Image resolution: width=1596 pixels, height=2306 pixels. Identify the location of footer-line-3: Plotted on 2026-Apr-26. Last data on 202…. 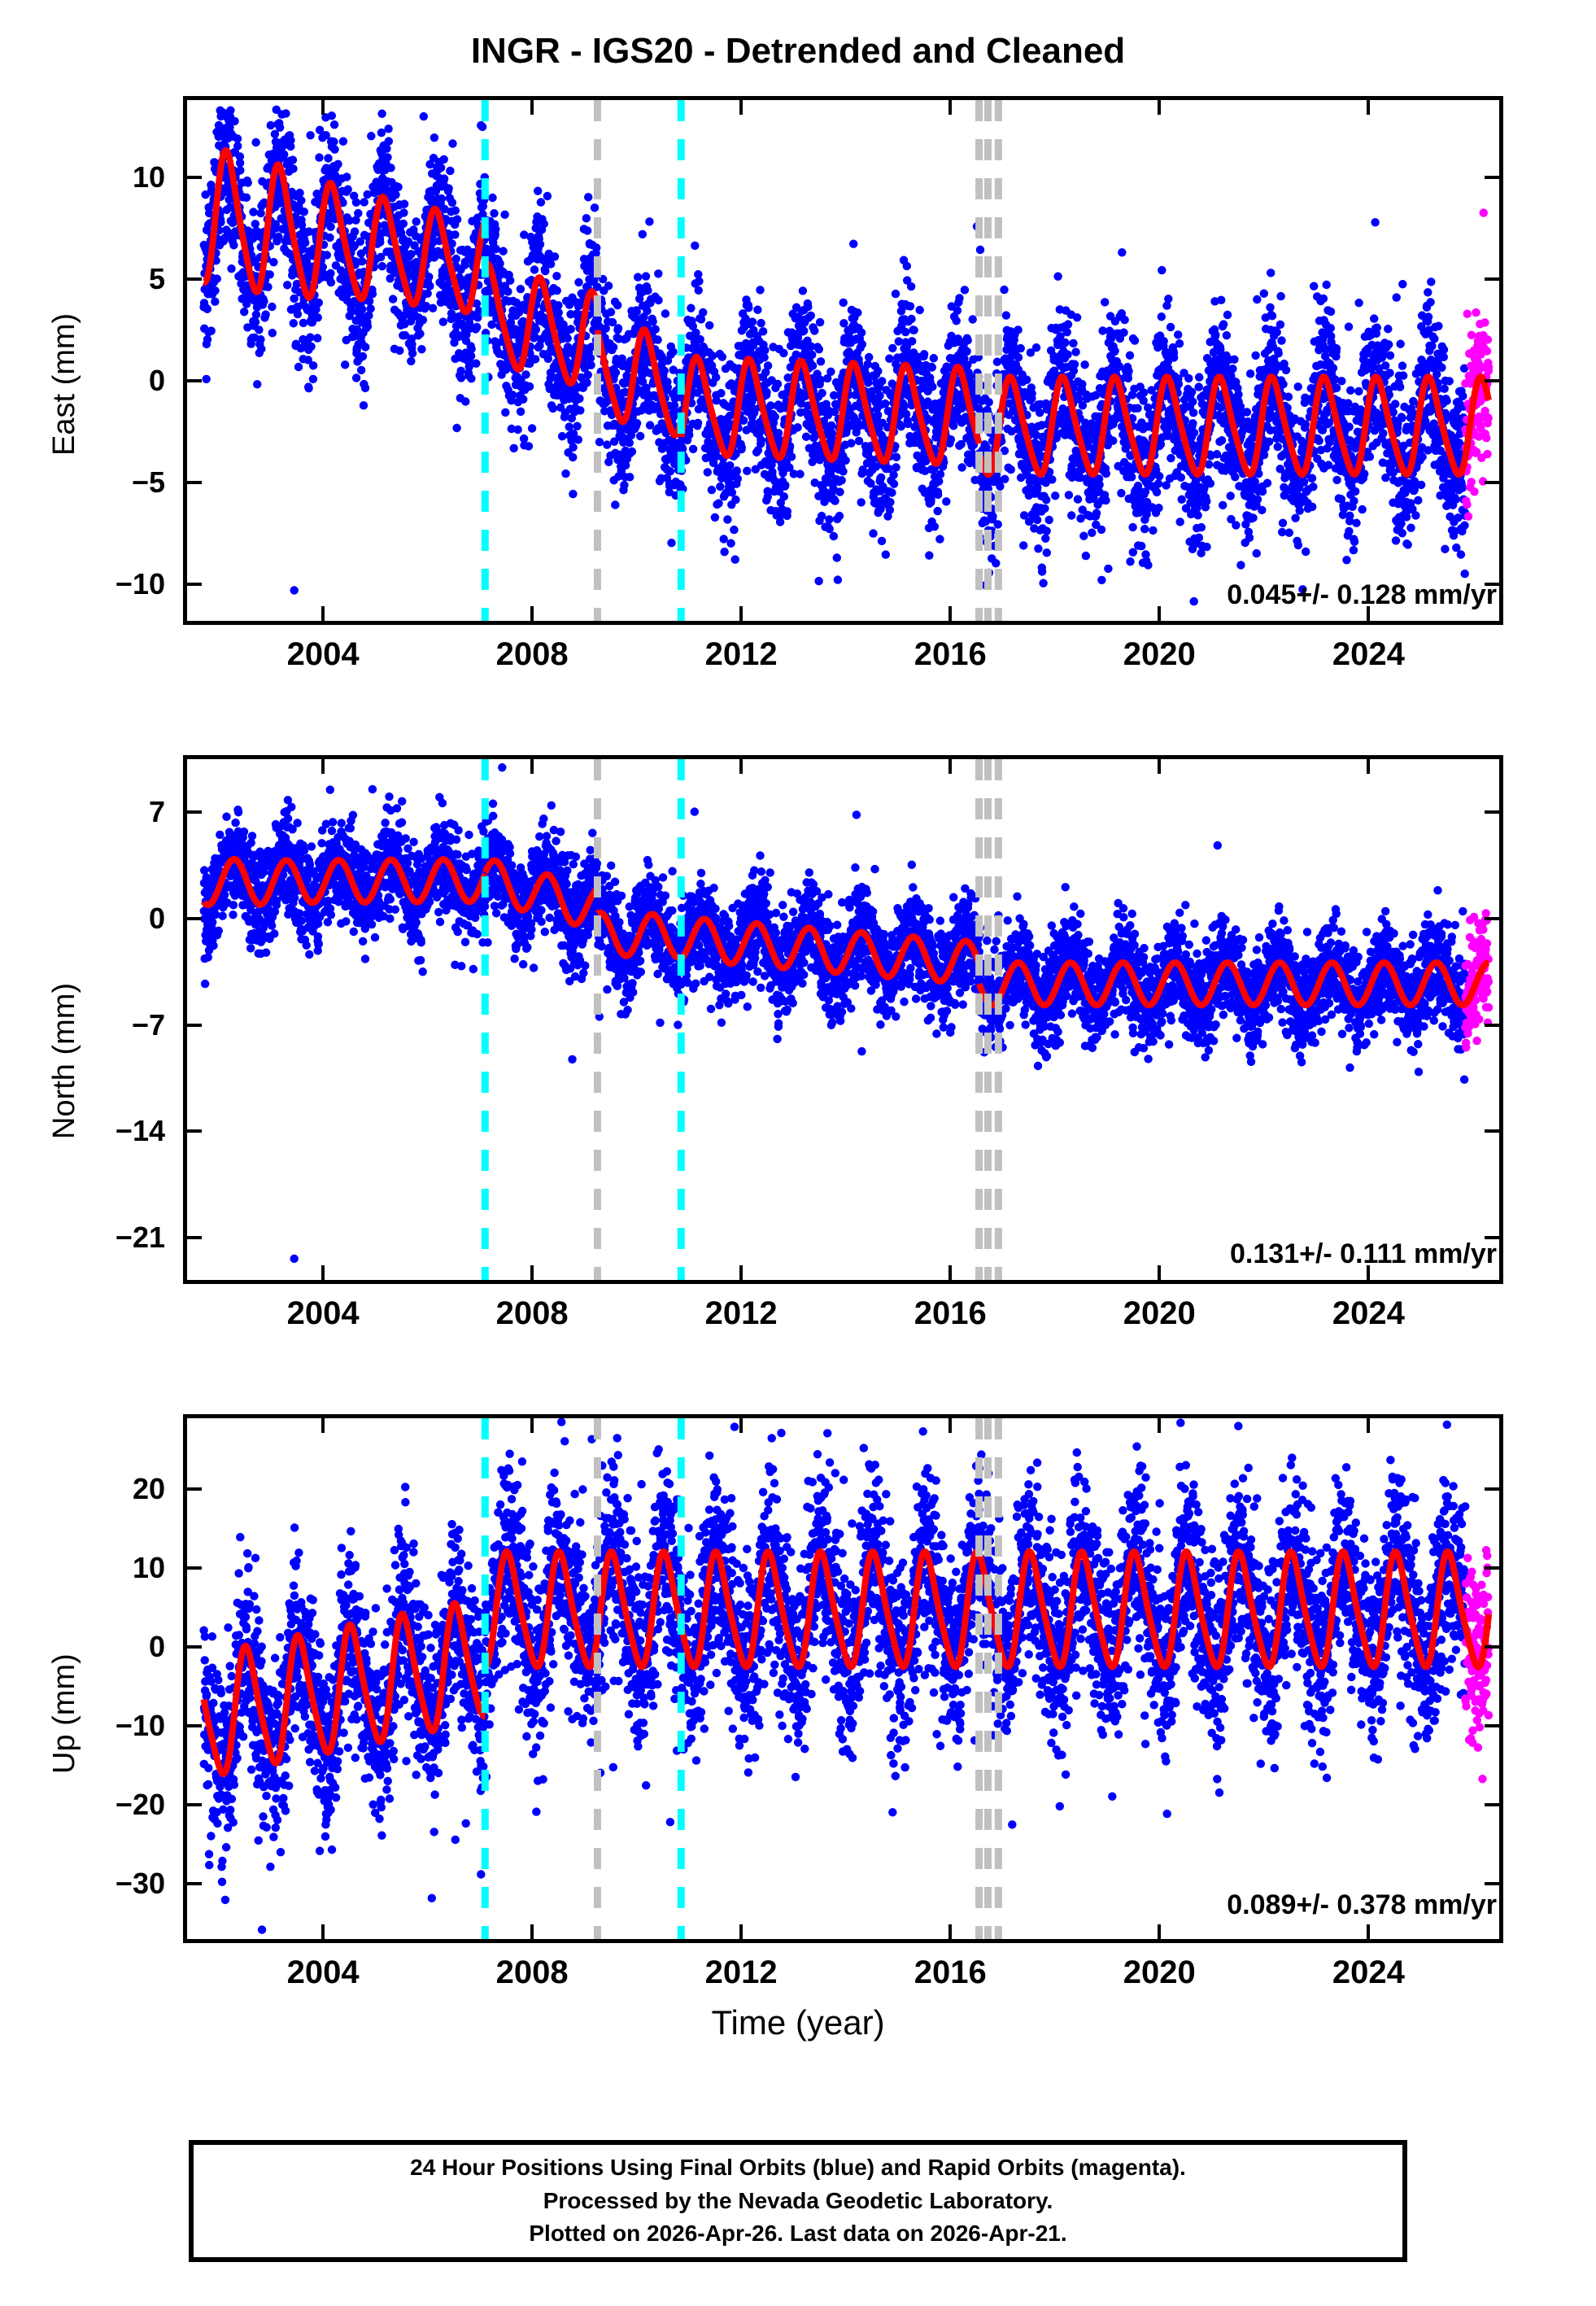
(798, 2234).